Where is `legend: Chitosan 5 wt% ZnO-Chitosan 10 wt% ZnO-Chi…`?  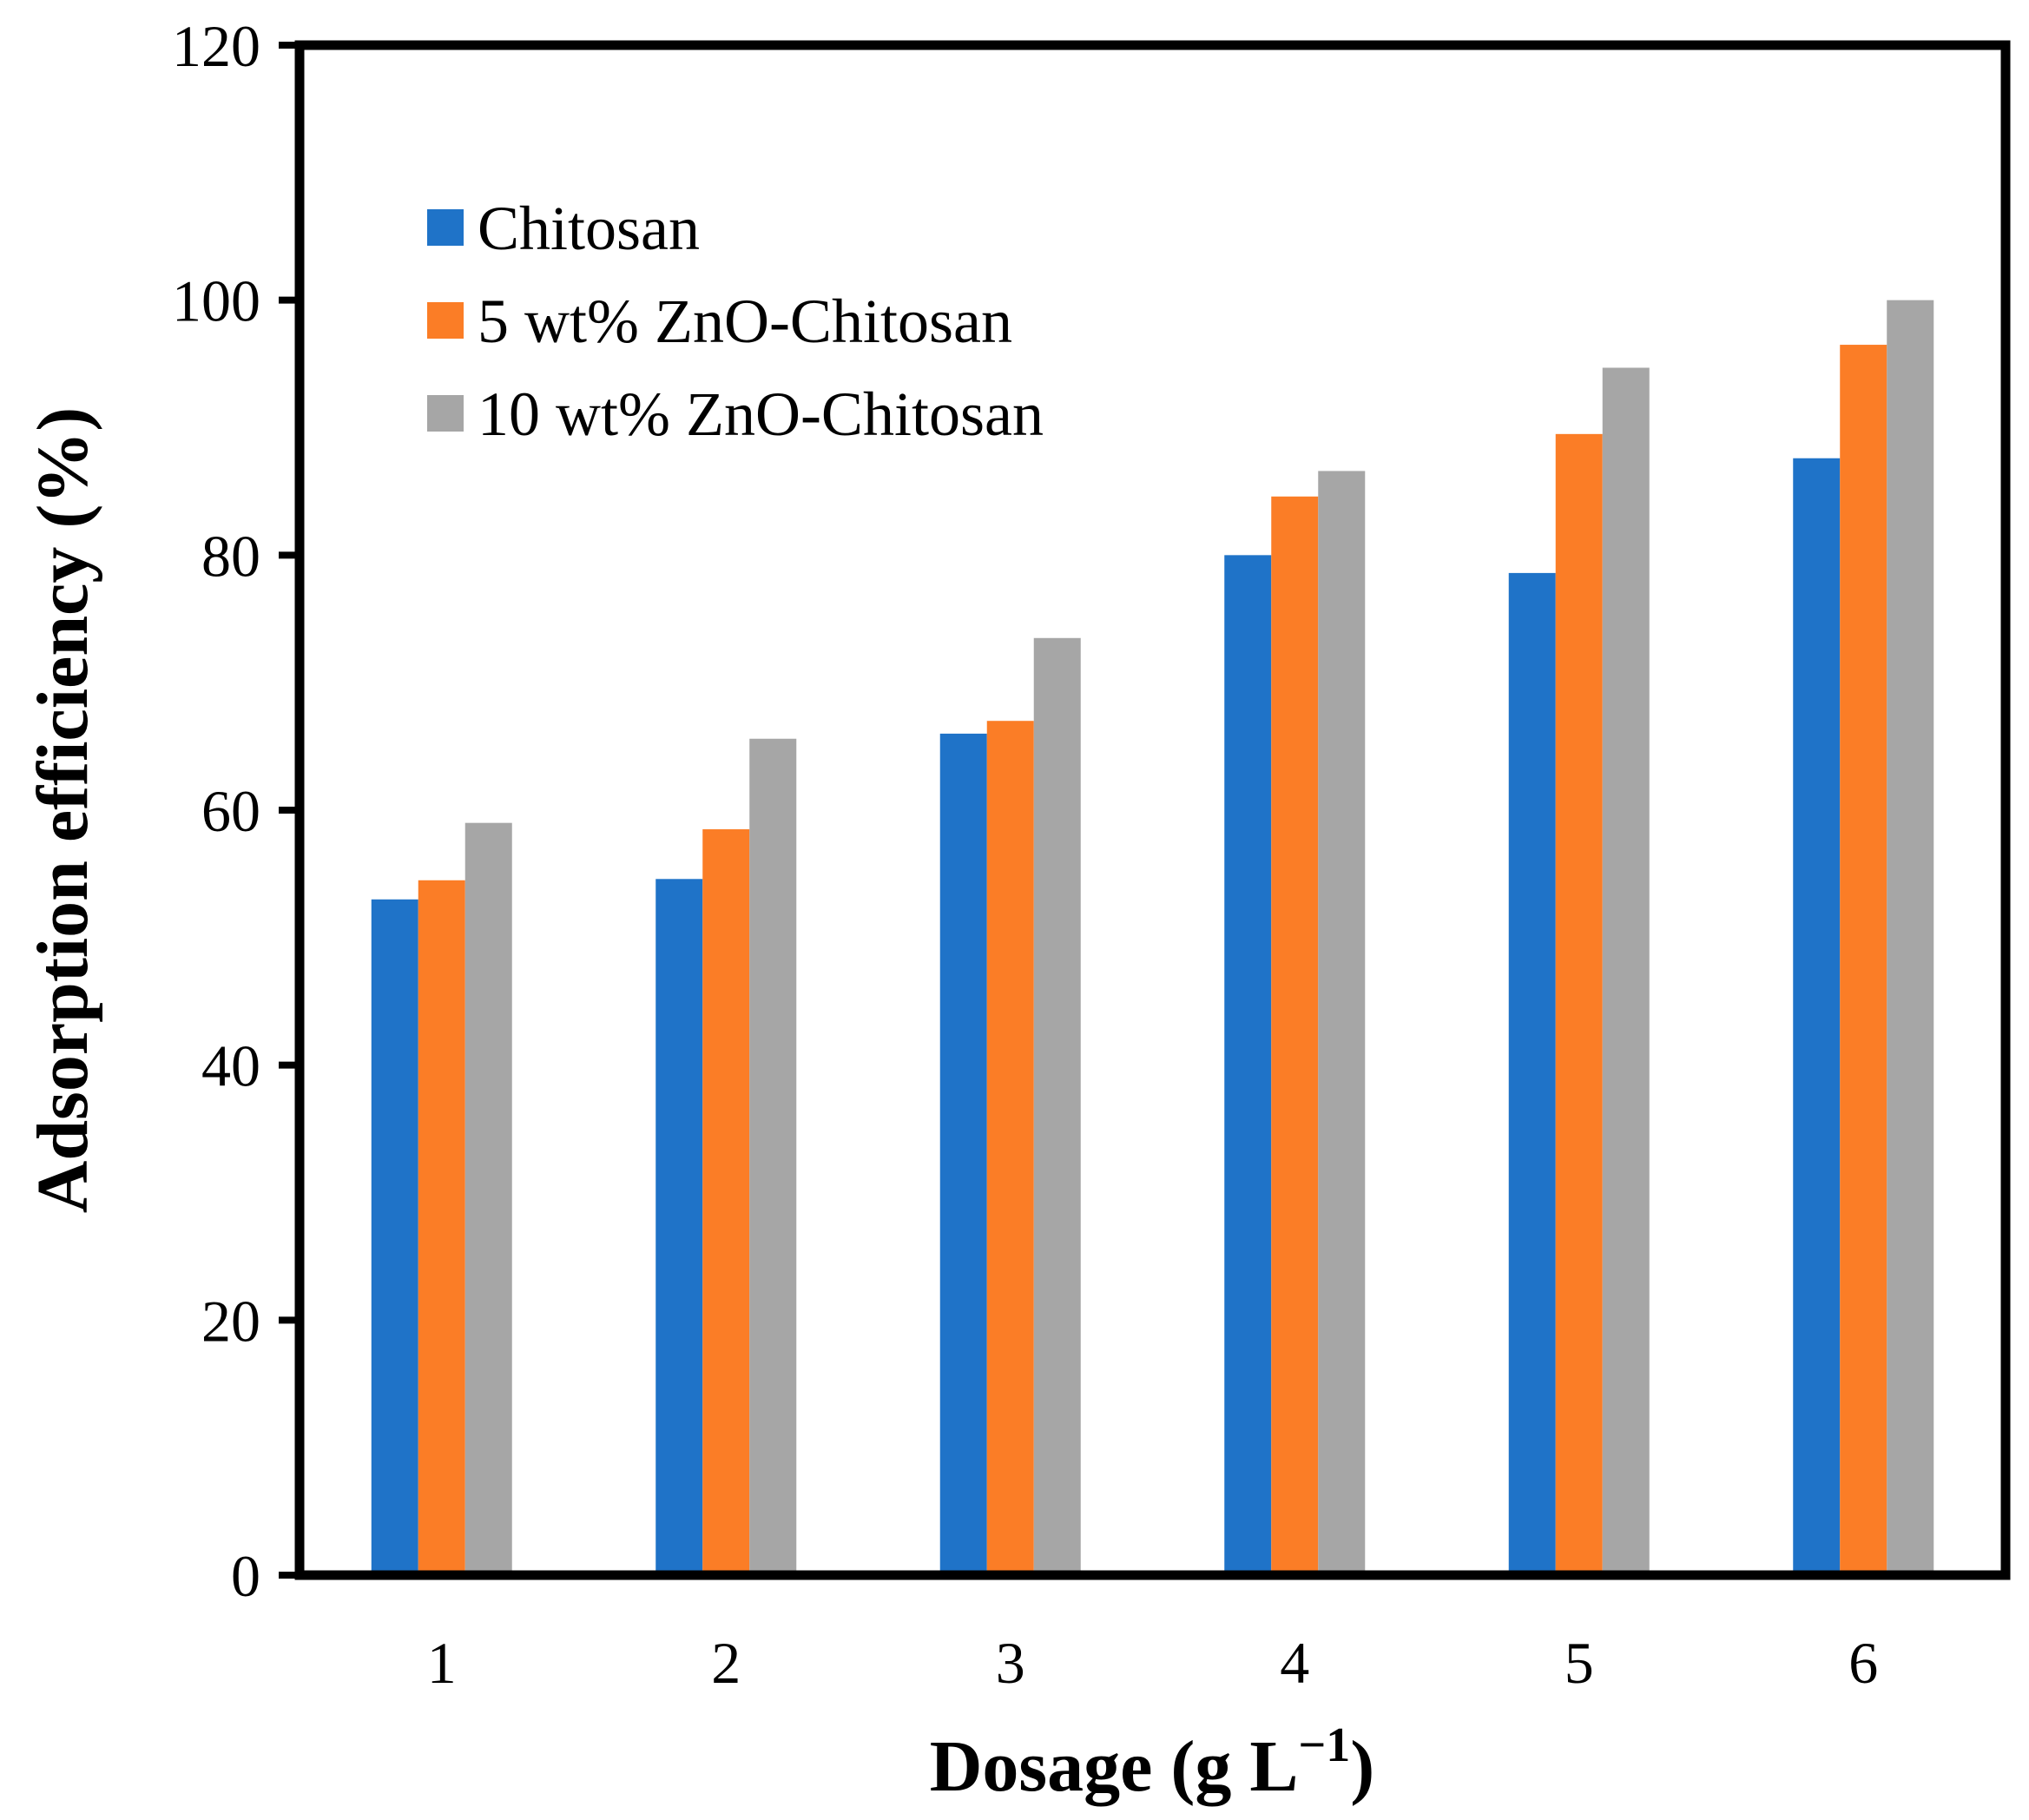 legend: Chitosan 5 wt% ZnO-Chitosan 10 wt% ZnO-Chi… is located at coordinates (735, 321).